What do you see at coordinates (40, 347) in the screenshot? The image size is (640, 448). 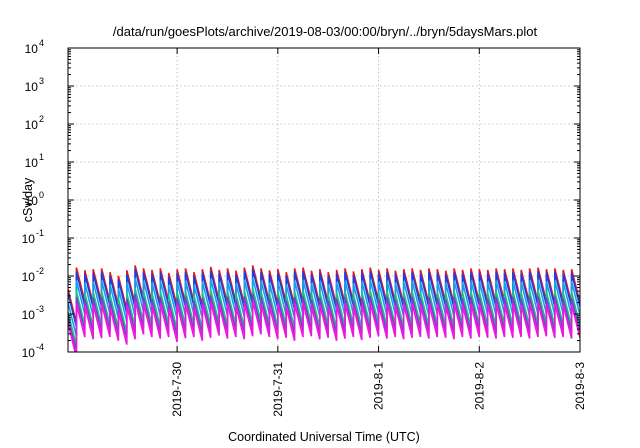 I see `y-tick-exponent: -4` at bounding box center [40, 347].